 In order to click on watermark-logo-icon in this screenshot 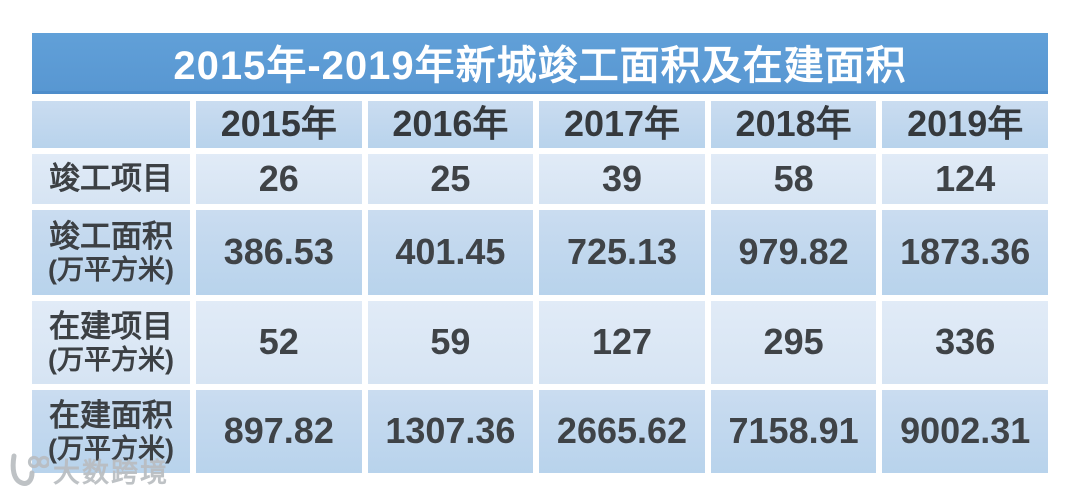, I will do `click(29, 469)`.